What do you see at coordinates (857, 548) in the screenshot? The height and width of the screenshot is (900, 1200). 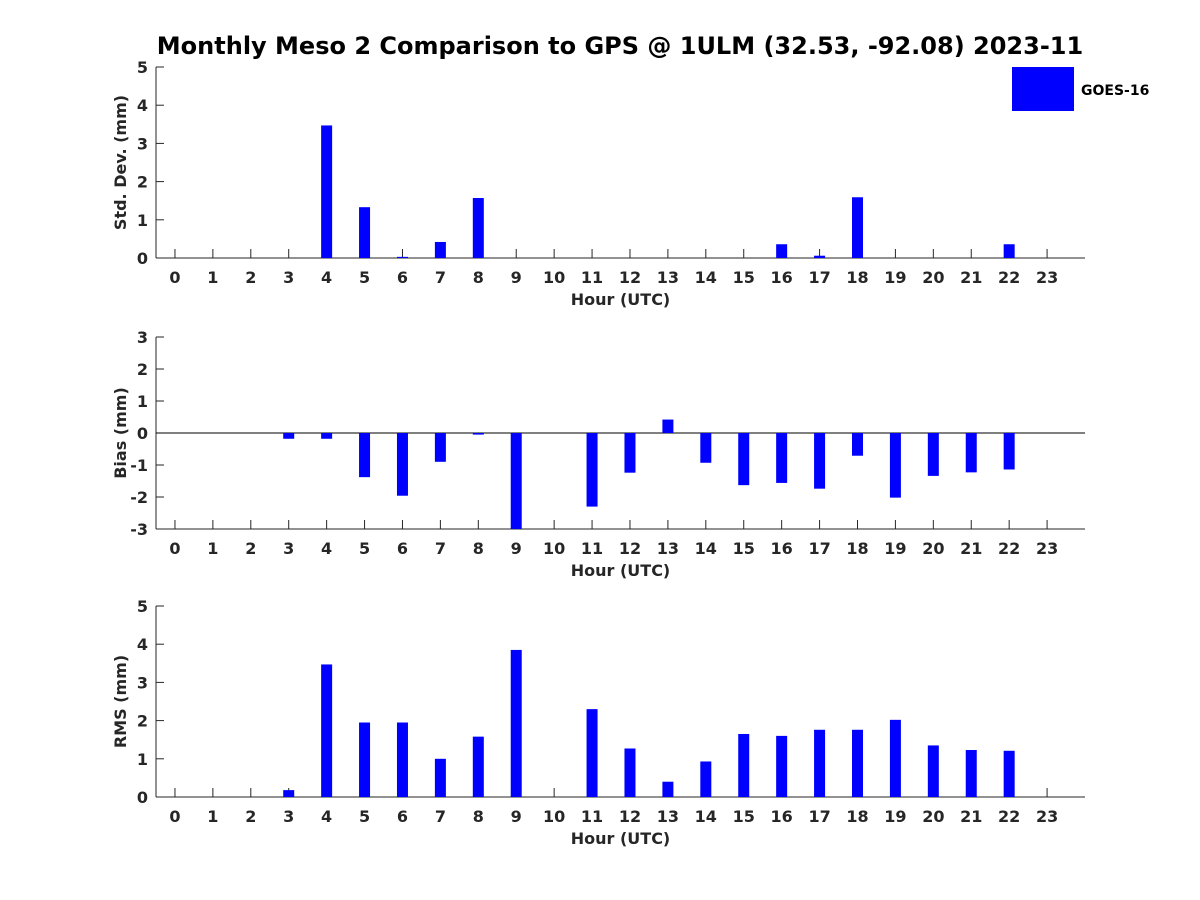 I see `x-tick-label: 18` at bounding box center [857, 548].